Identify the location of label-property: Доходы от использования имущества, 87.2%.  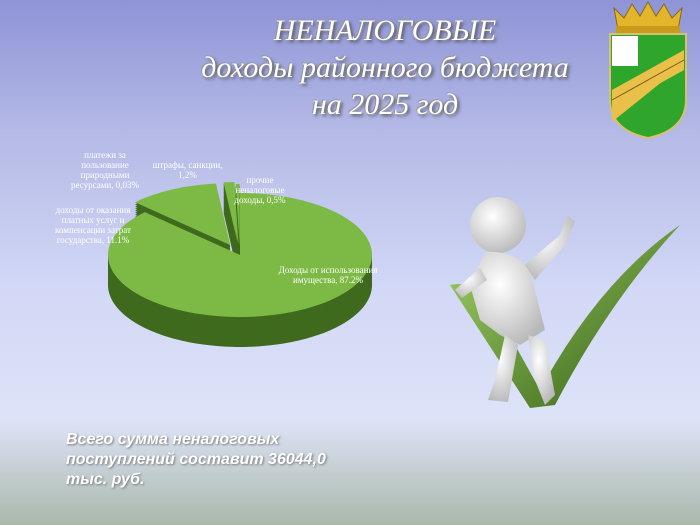
(328, 275).